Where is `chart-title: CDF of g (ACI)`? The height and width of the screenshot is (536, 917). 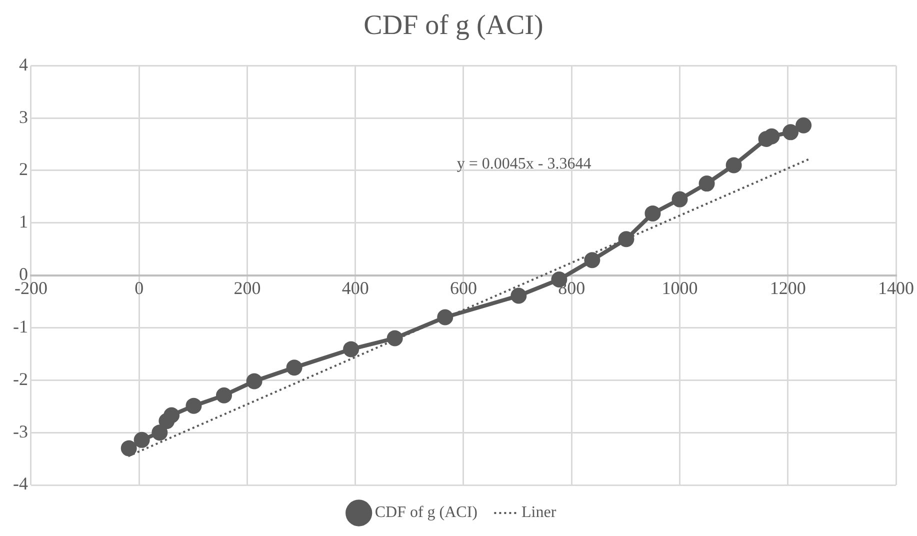
chart-title: CDF of g (ACI) is located at coordinates (454, 26).